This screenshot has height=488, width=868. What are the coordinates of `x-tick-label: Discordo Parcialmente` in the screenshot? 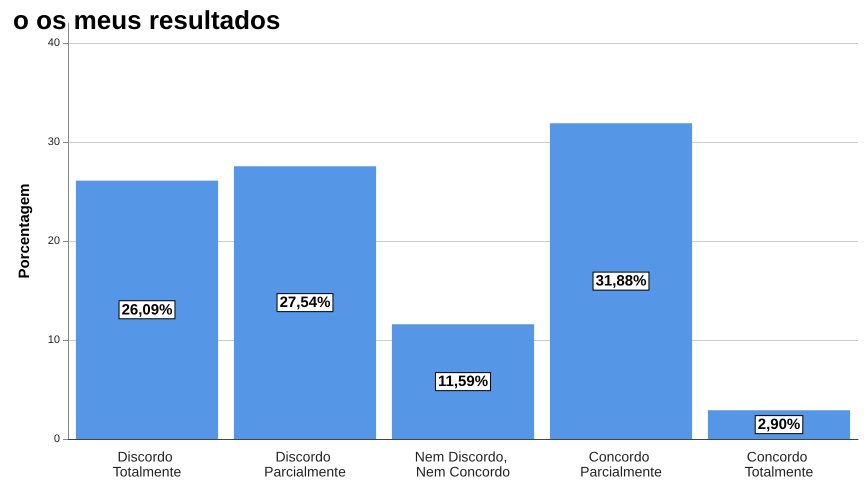 It's located at (305, 464).